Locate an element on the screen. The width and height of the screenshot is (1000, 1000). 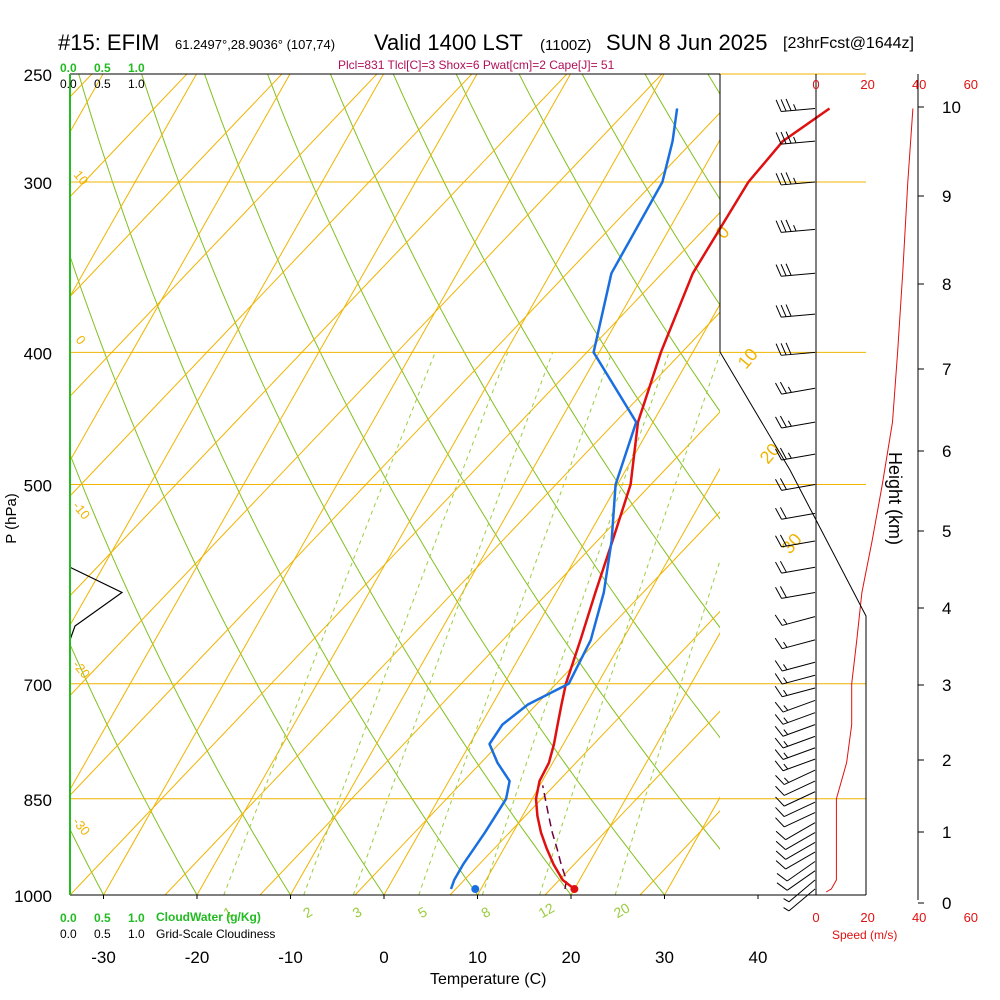
wind-speed-tick-bottom: 0 is located at coordinates (815, 917).